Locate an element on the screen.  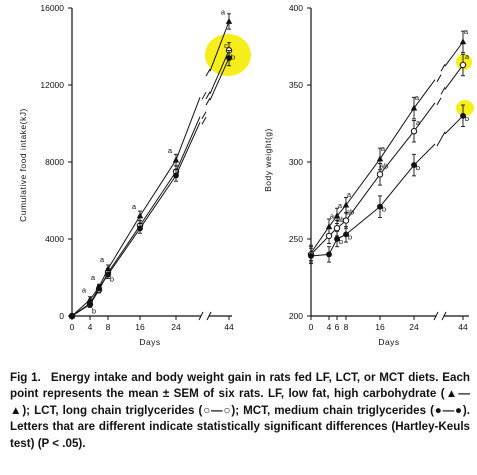
y-tick-label: 300 is located at coordinates (296, 162).